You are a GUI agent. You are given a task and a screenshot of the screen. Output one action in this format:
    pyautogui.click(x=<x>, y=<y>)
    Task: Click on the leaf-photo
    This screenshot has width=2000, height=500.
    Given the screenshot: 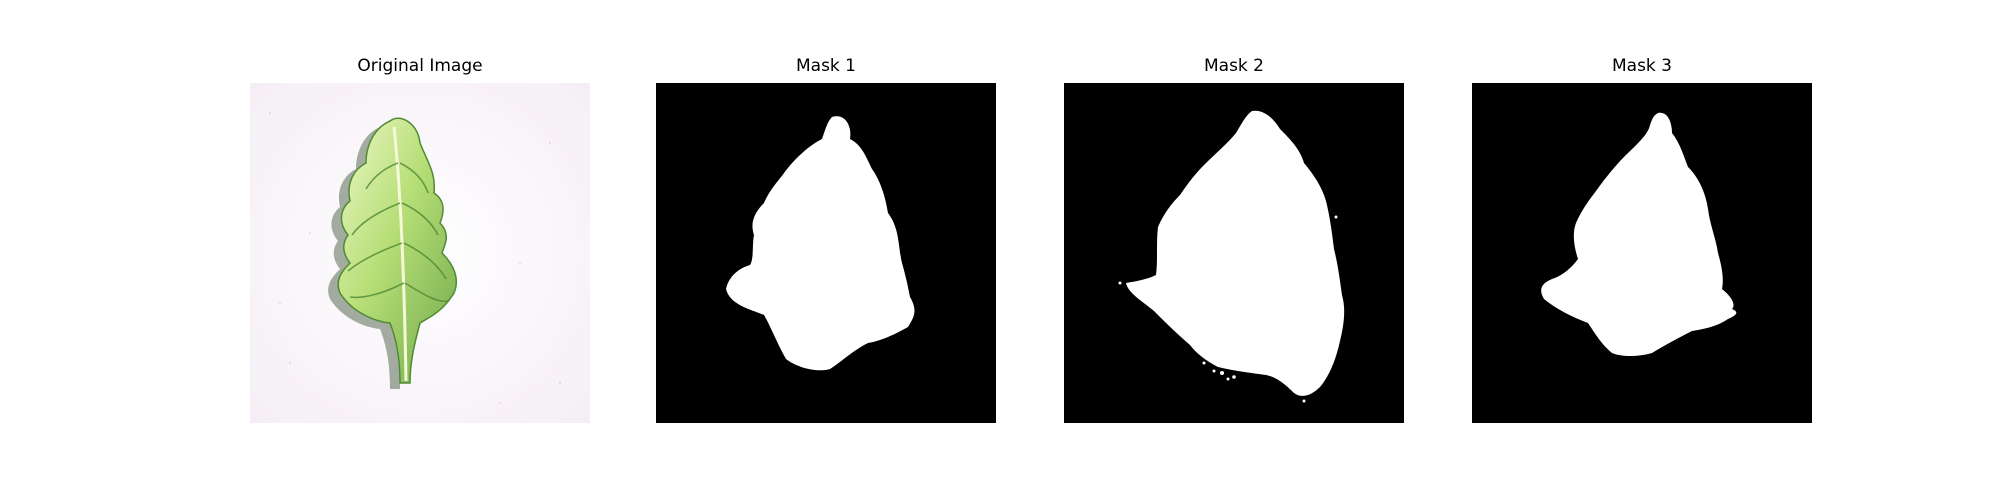 What is the action you would take?
    pyautogui.click(x=420, y=253)
    